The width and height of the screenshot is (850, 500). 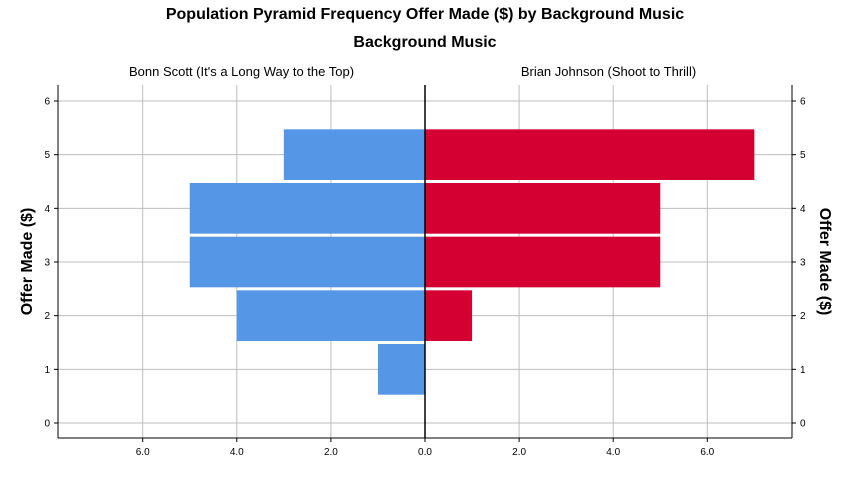 I want to click on y-tick-label-right-3: 3, so click(x=803, y=263).